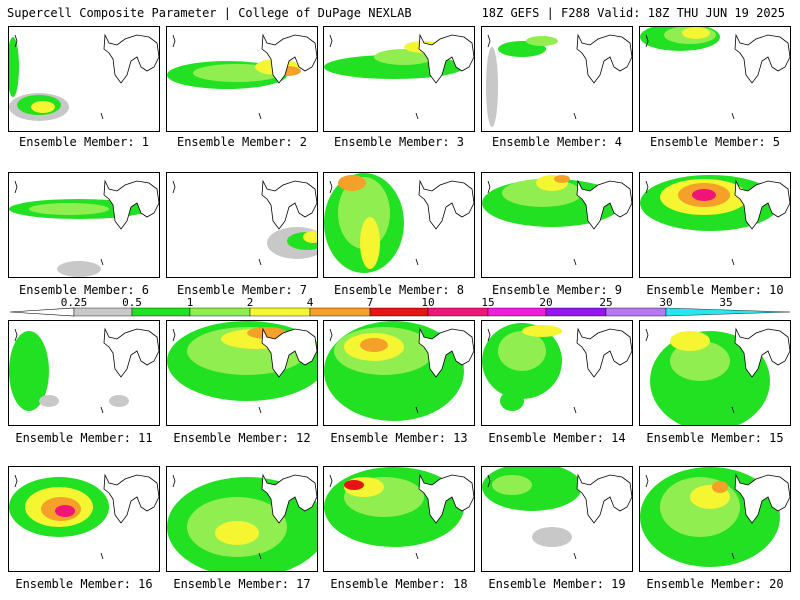  Describe the element at coordinates (310, 302) in the screenshot. I see `colorbar-tick-label: 4` at that location.